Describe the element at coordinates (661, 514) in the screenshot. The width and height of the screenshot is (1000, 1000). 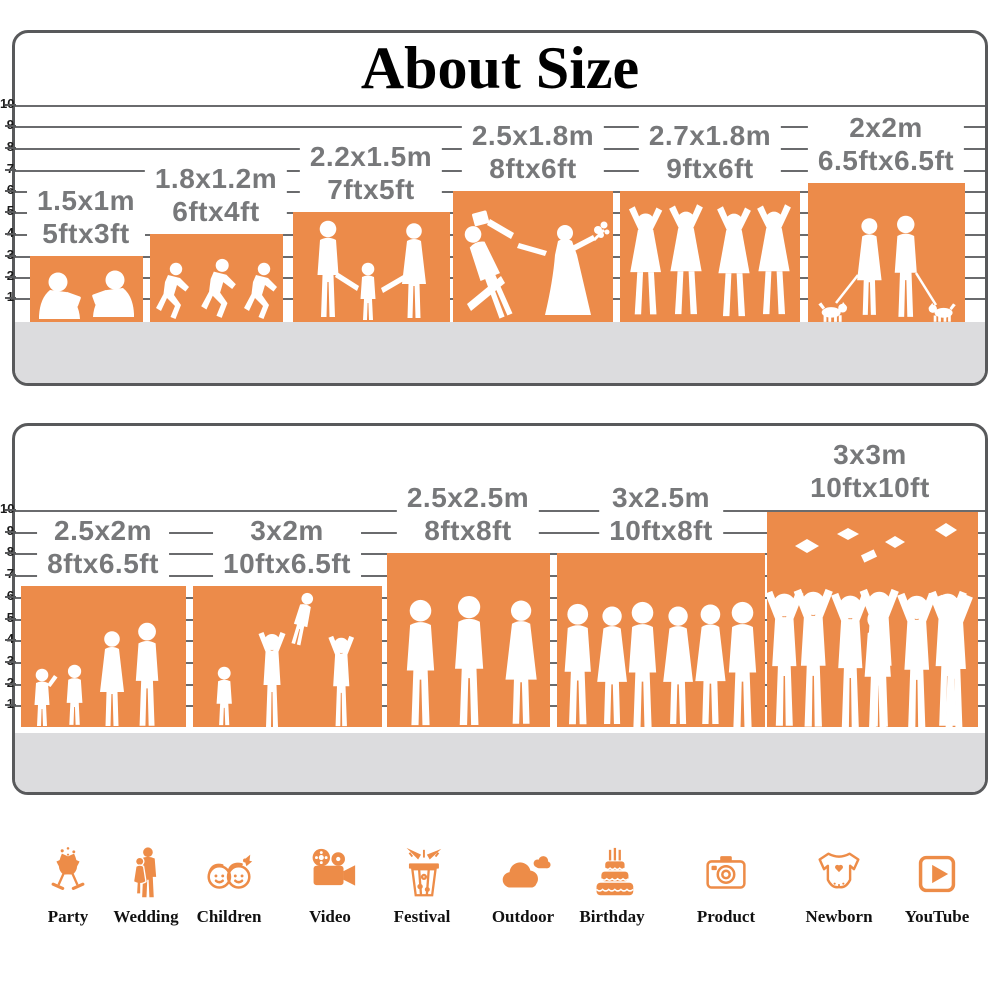
I see `size-label: 3x2.5m 10ftx8ft` at that location.